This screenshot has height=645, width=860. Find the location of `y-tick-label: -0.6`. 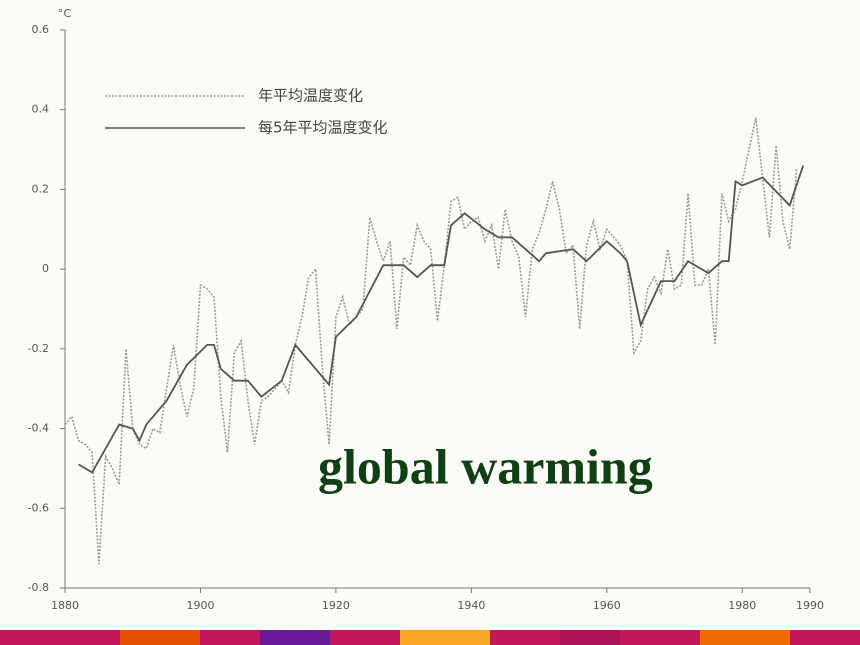

y-tick-label: -0.6 is located at coordinates (38, 507).